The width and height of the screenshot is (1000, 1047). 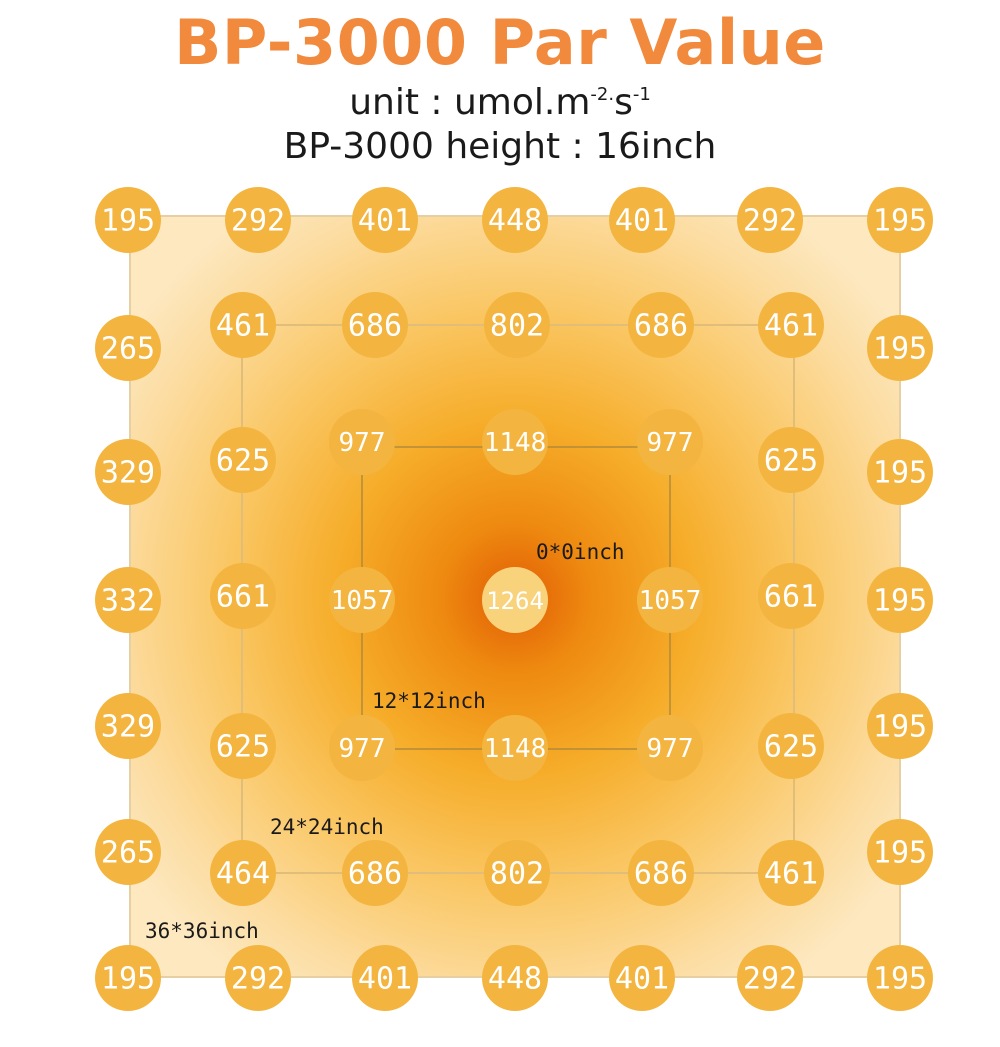 What do you see at coordinates (580, 552) in the screenshot?
I see `zone-label-0x0: 0*0inch` at bounding box center [580, 552].